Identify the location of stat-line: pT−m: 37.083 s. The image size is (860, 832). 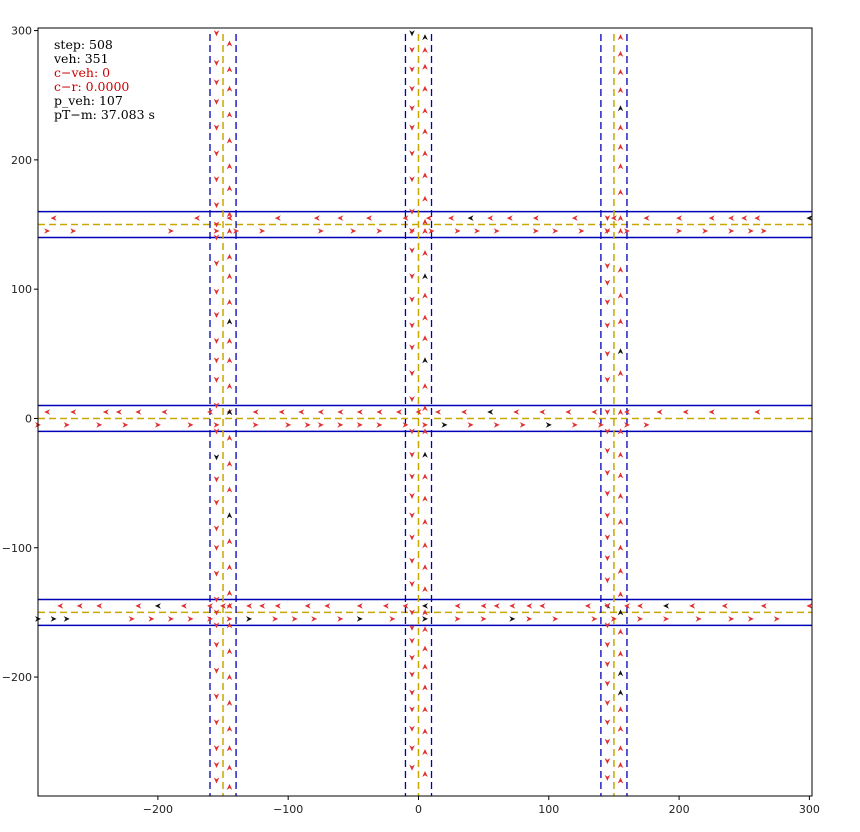
(104, 114).